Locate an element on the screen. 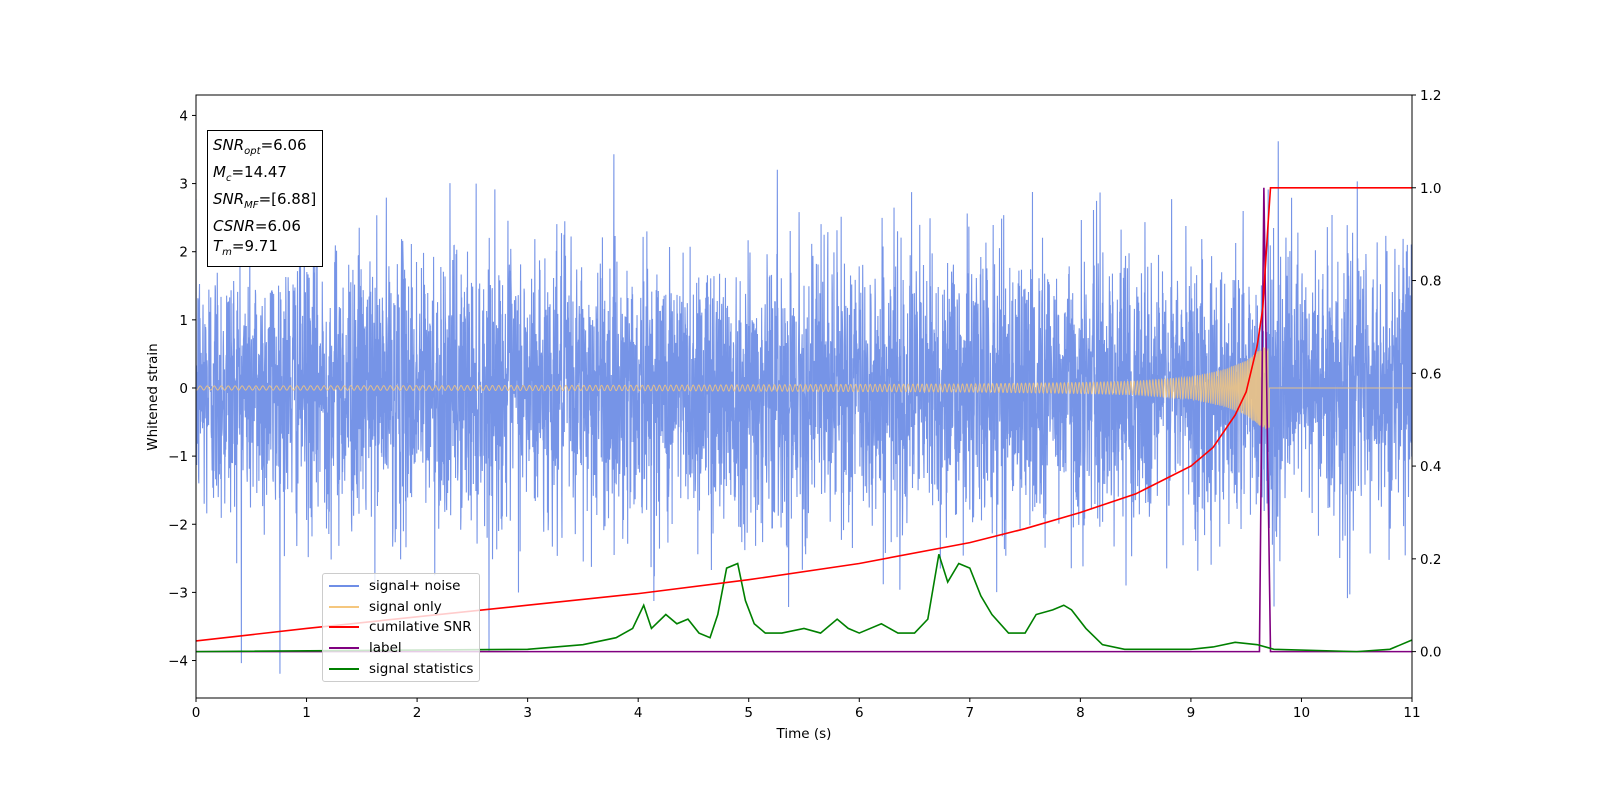 Image resolution: width=1600 pixels, height=800 pixels. x-tick-label: 4 is located at coordinates (638, 713).